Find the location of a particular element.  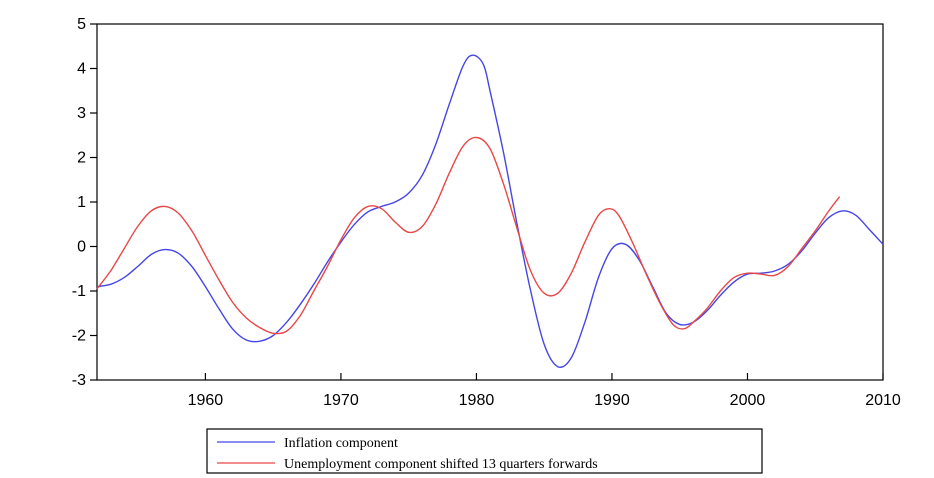

y-tick-label: 0 is located at coordinates (81, 247).